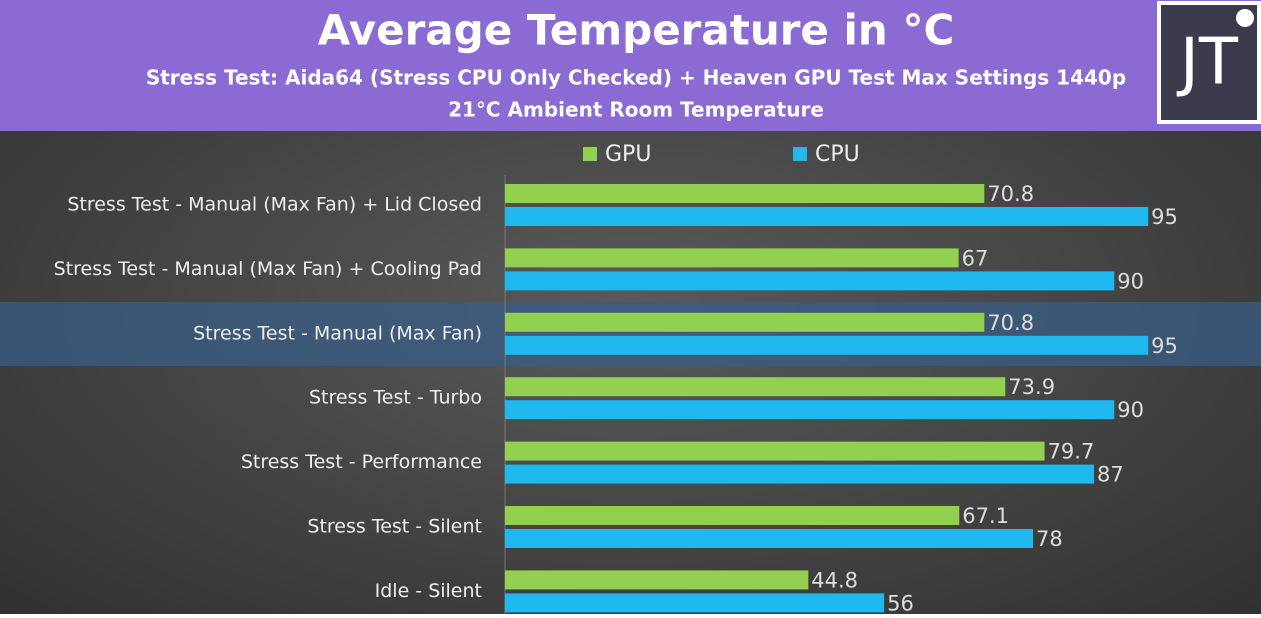 This screenshot has width=1261, height=618. Describe the element at coordinates (1049, 539) in the screenshot. I see `value-label: 78` at that location.